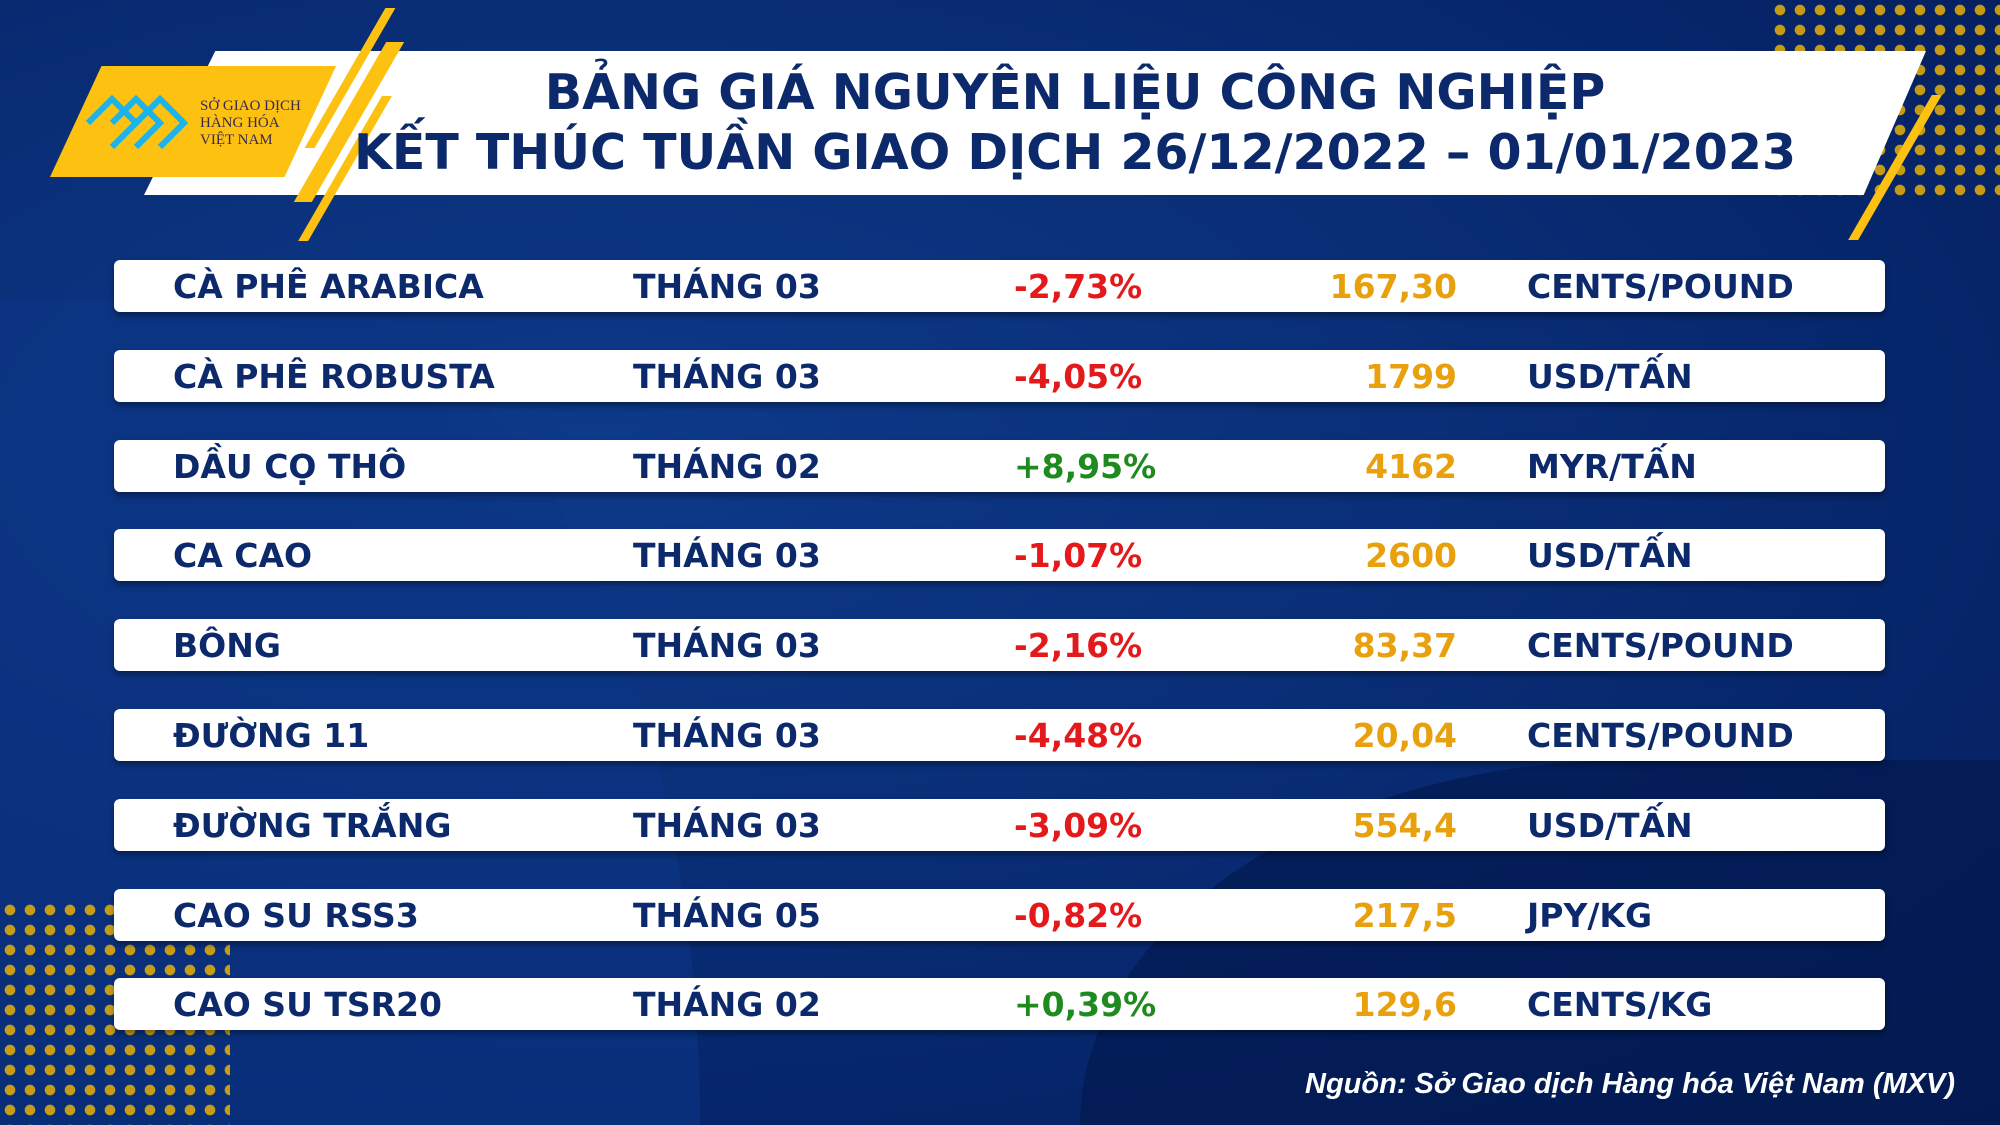 This screenshot has height=1125, width=2000. I want to click on price-value: 20,04, so click(1404, 735).